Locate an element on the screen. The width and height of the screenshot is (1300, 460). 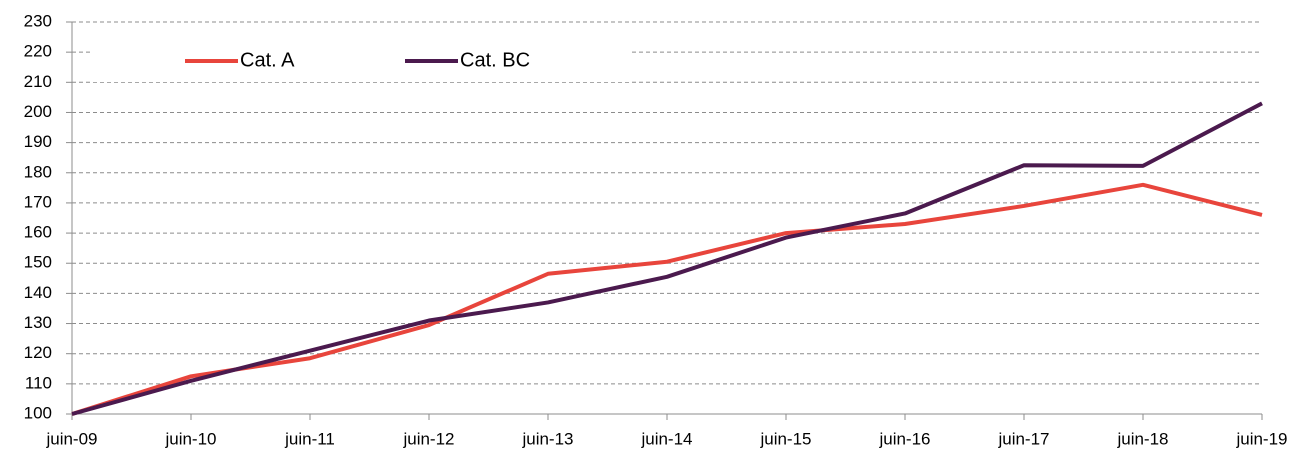
y-tick-label: 110 is located at coordinates (38, 382).